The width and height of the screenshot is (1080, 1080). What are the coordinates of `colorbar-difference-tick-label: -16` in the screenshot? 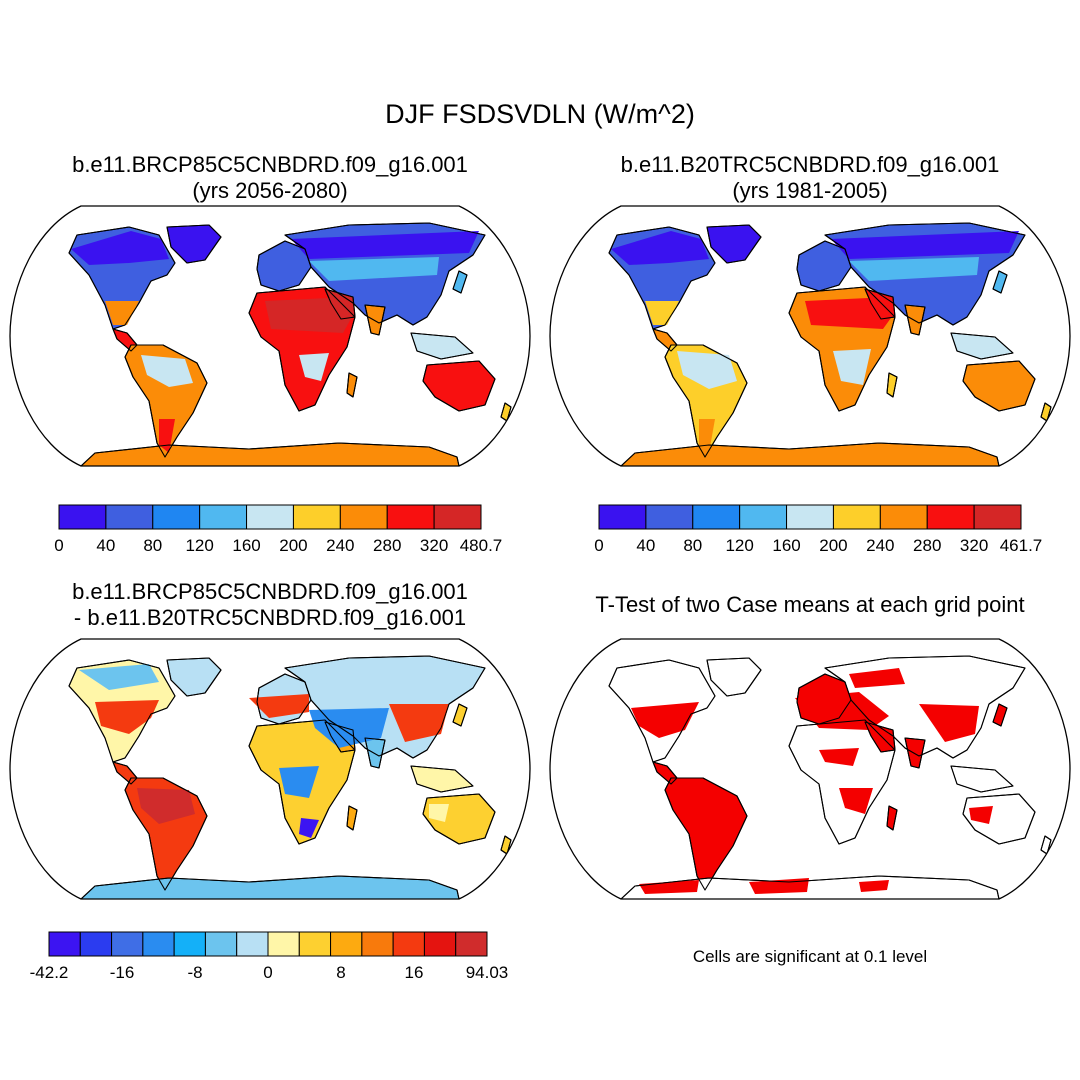 It's located at (122, 972).